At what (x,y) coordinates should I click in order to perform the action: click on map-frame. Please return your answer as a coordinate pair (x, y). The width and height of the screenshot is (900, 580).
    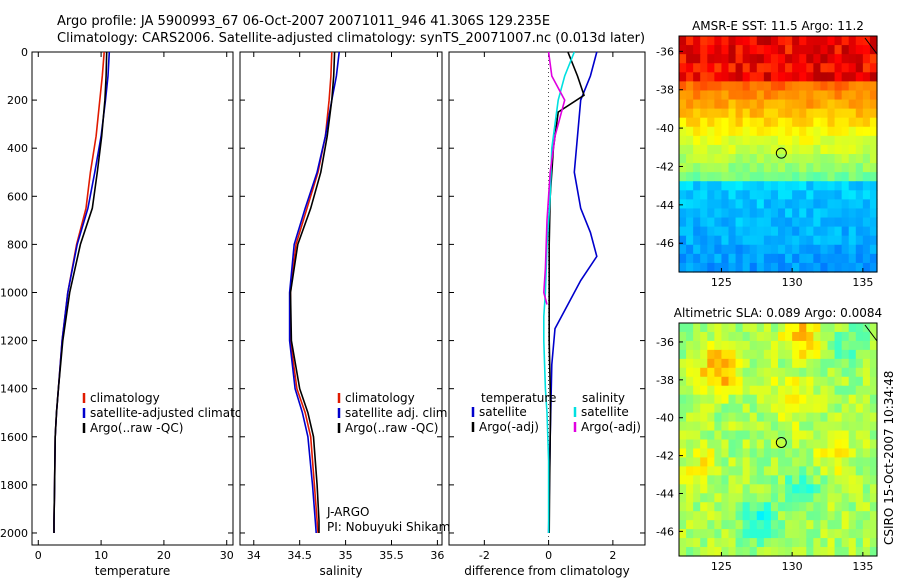
    Looking at the image, I should click on (778, 154).